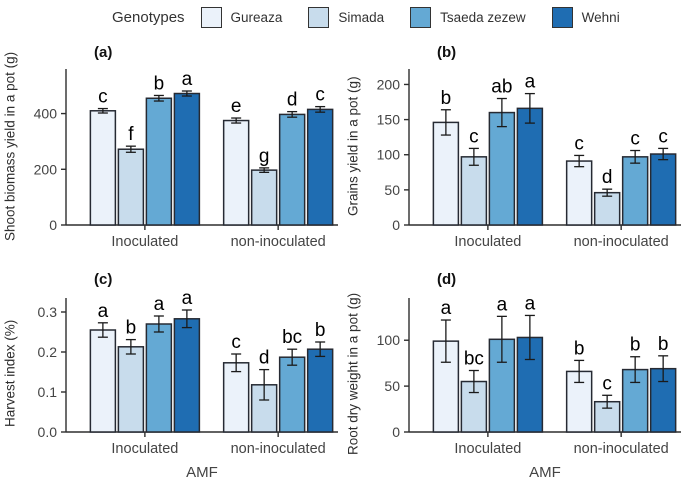 This screenshot has width=685, height=492. Describe the element at coordinates (48, 432) in the screenshot. I see `y-tick-label: 0.0` at that location.